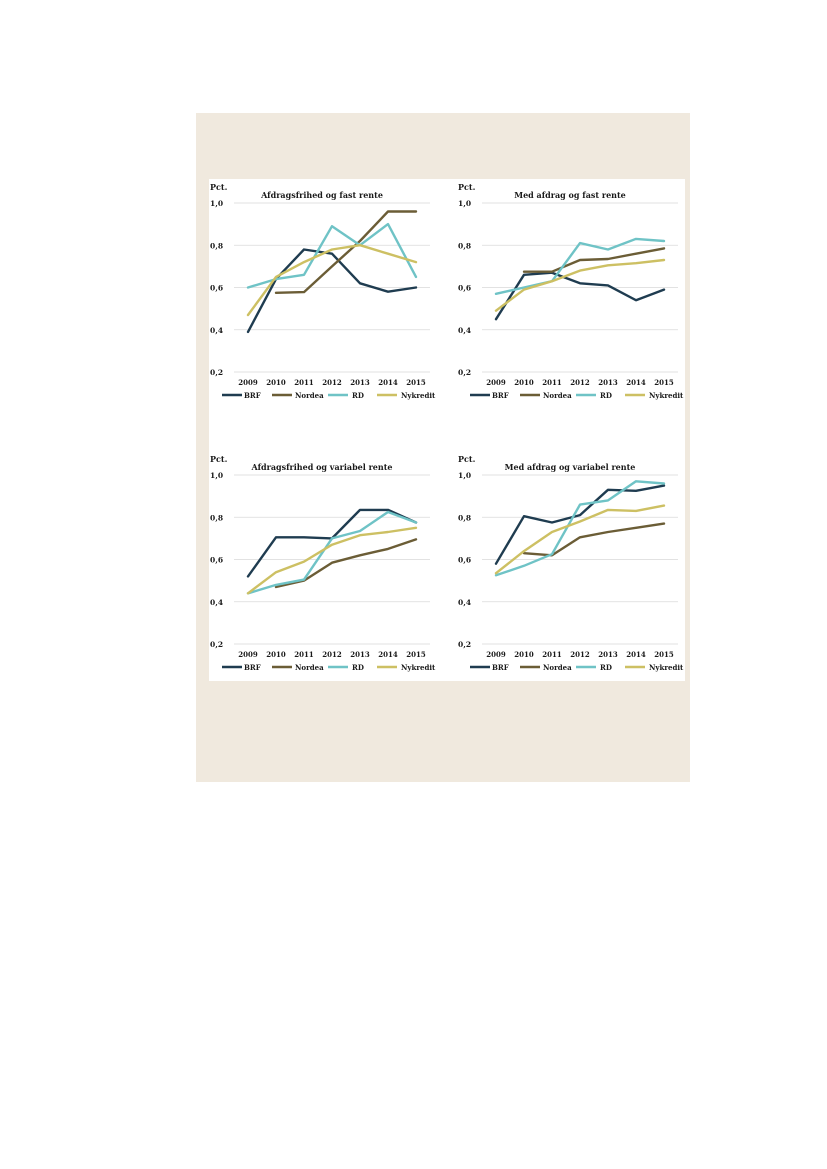 This screenshot has height=1169, width=827. Describe the element at coordinates (570, 195) in the screenshot. I see `chart-title: Med afdrag og fast rente` at that location.